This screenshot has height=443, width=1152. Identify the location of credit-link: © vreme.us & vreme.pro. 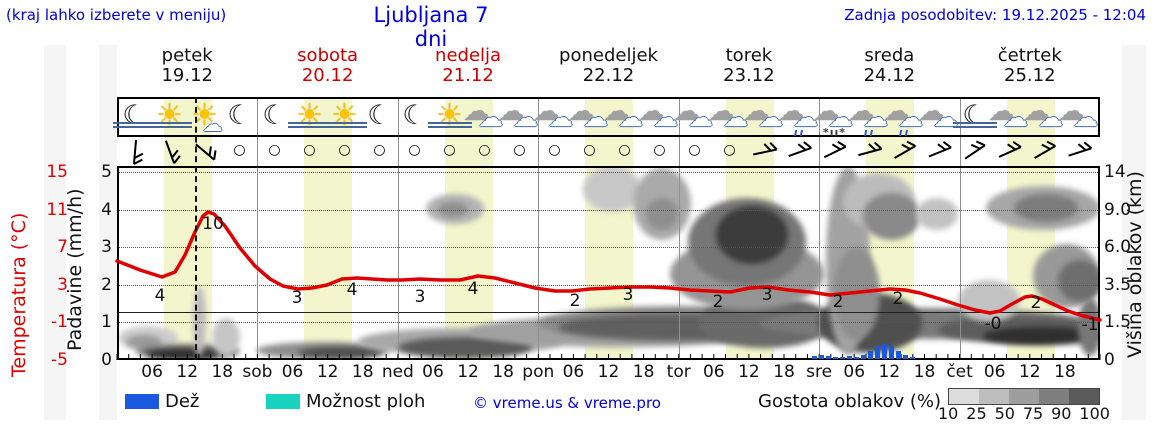
(567, 403).